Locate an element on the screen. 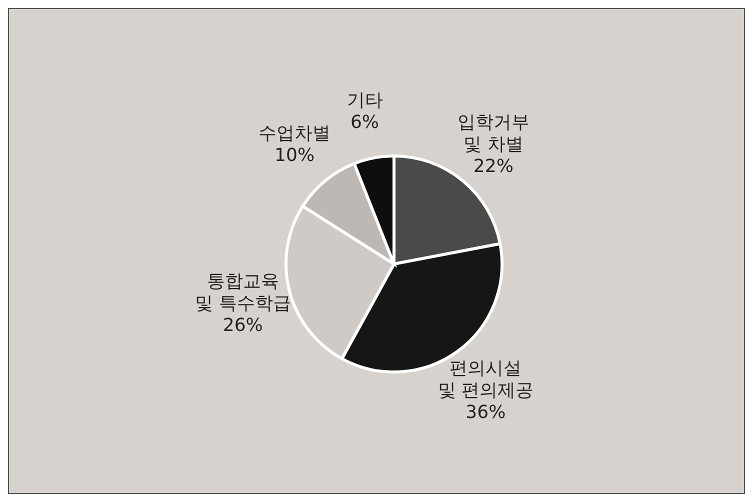 The width and height of the screenshot is (753, 502). slice-label: 통합교육 및 특수학급 is located at coordinates (243, 292).